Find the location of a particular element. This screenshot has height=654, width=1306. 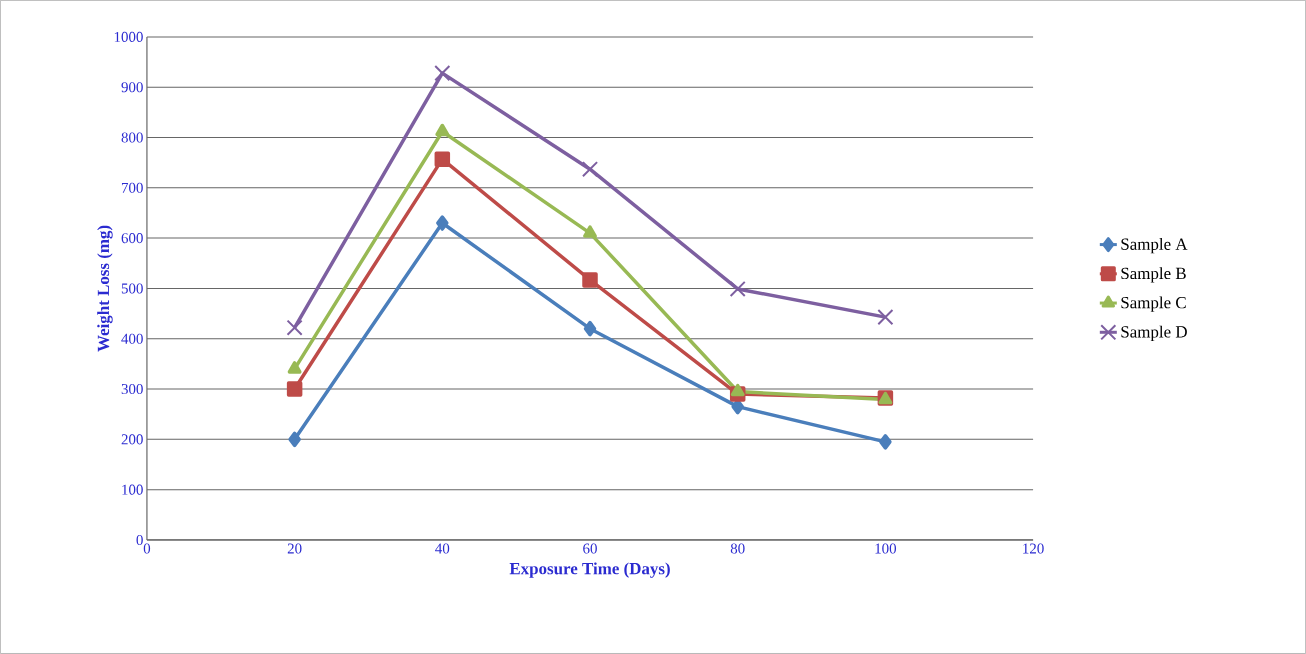

legend-label: Sample C is located at coordinates (1153, 304).